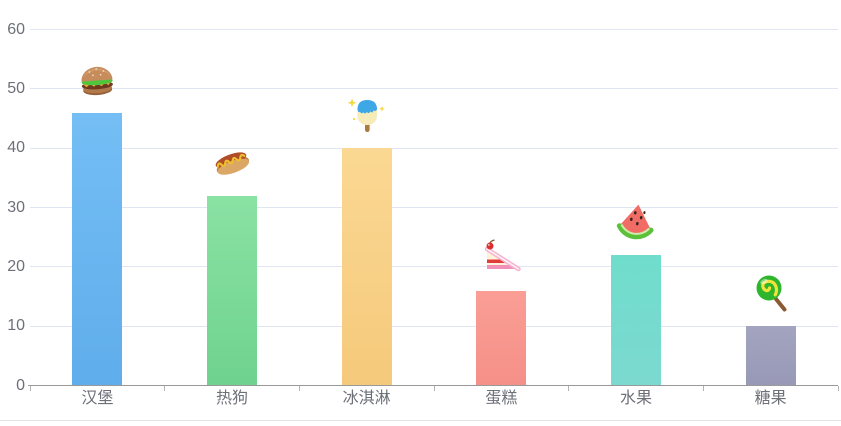  What do you see at coordinates (231, 398) in the screenshot?
I see `x-axis-label-hot-dog: 热狗` at bounding box center [231, 398].